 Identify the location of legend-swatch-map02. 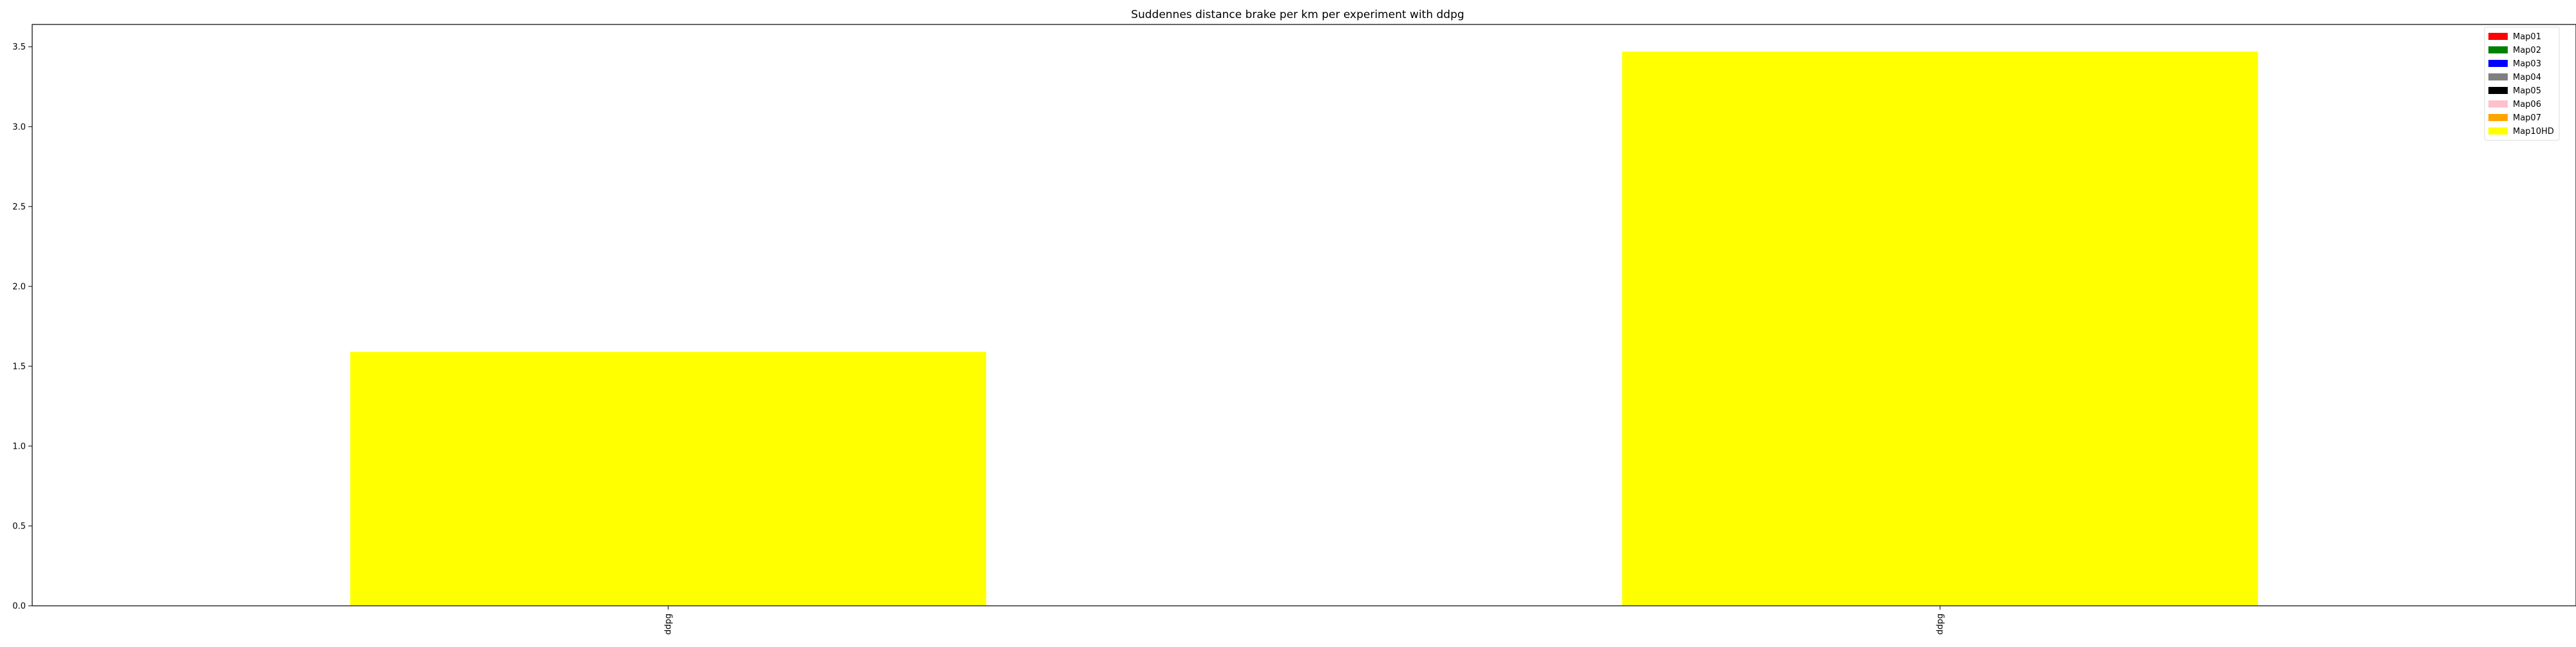
(2498, 49).